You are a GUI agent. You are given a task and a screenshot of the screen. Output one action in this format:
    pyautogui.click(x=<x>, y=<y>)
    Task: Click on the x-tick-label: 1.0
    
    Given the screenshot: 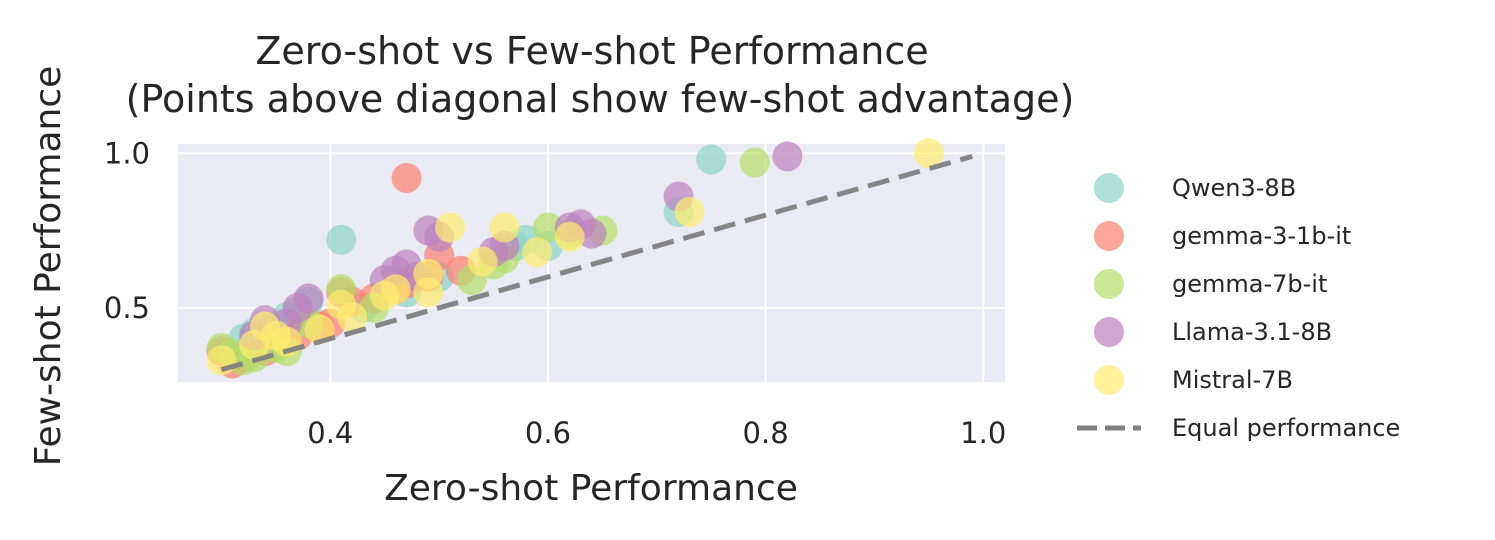 What is the action you would take?
    pyautogui.click(x=983, y=433)
    